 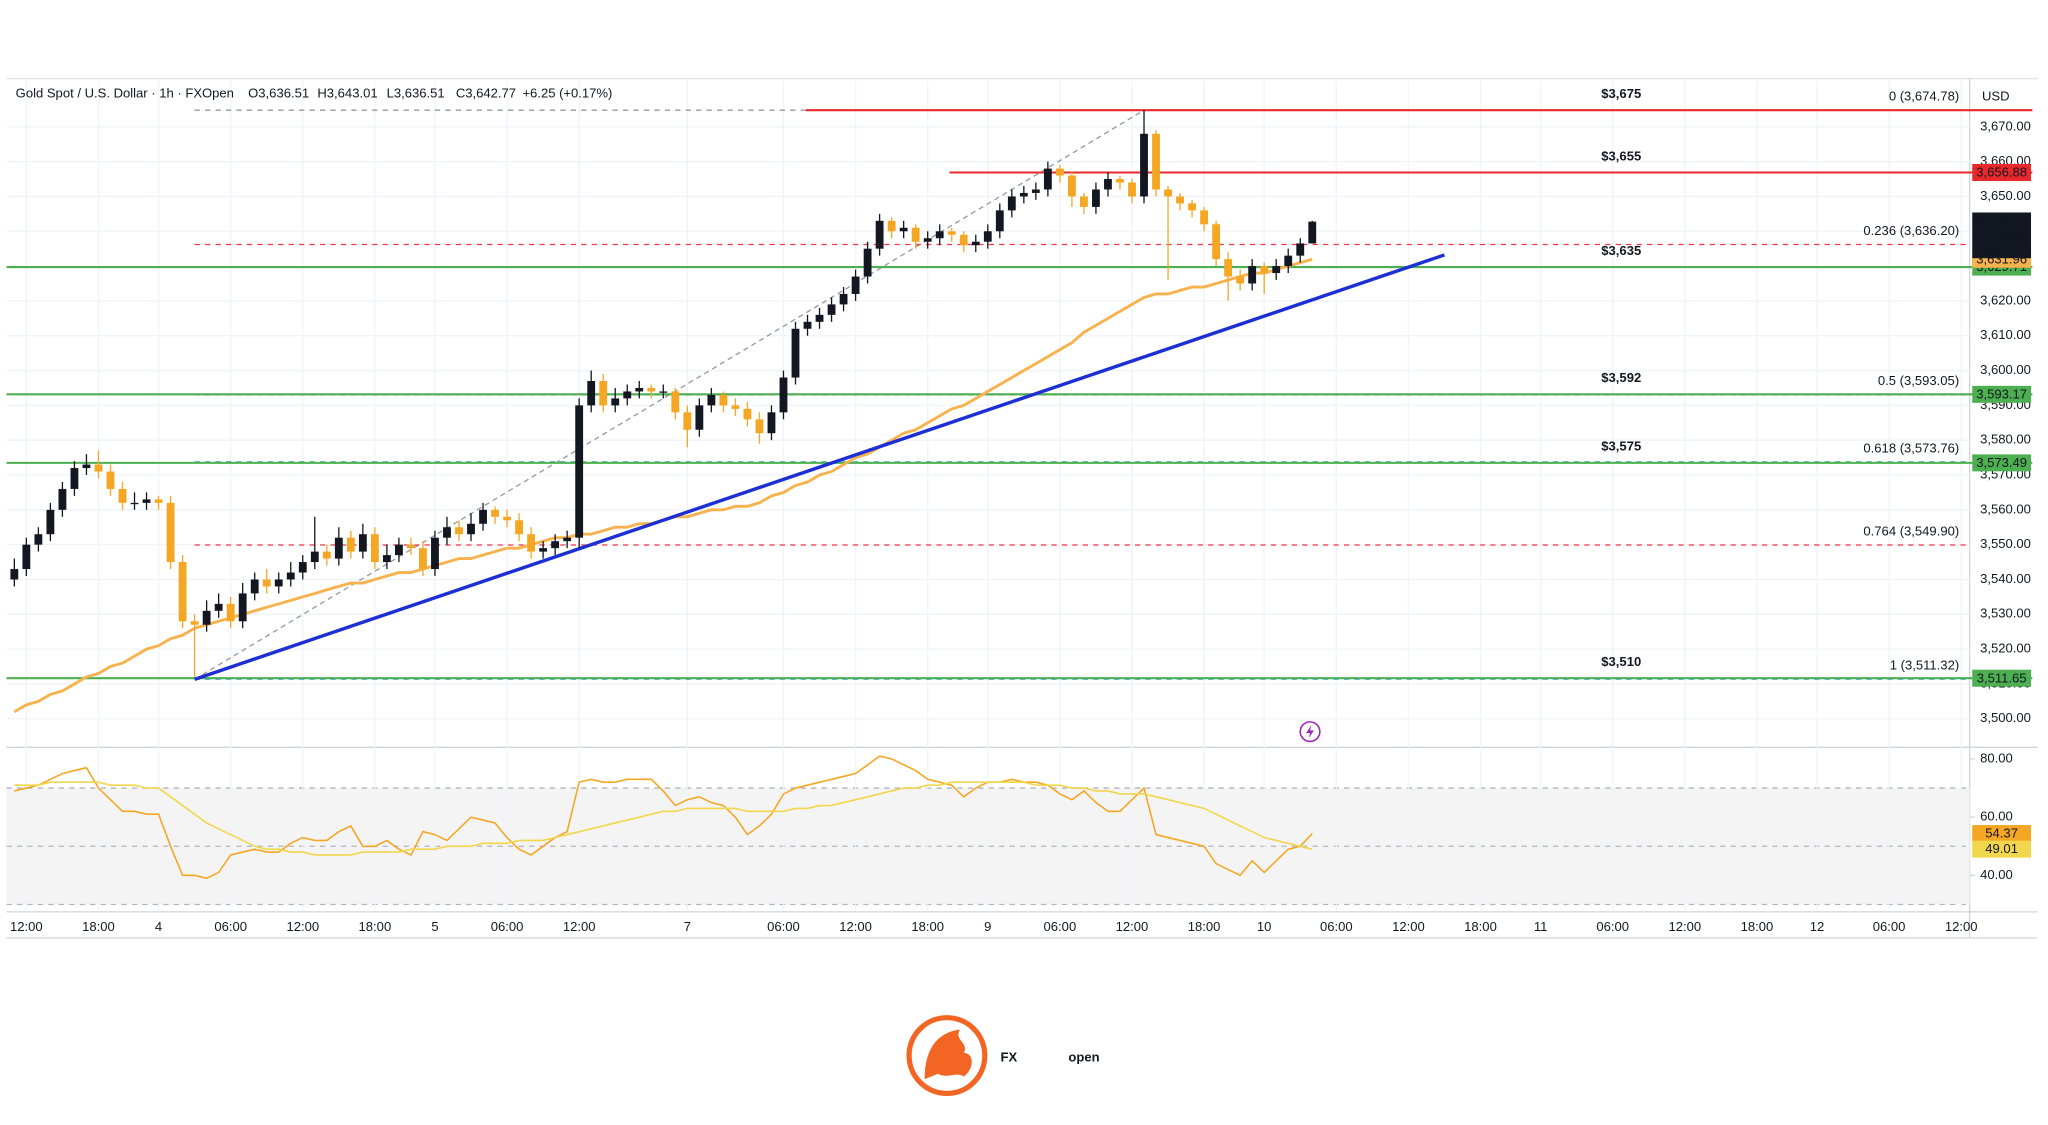 What do you see at coordinates (1008, 1057) in the screenshot?
I see `logo-fx: FX` at bounding box center [1008, 1057].